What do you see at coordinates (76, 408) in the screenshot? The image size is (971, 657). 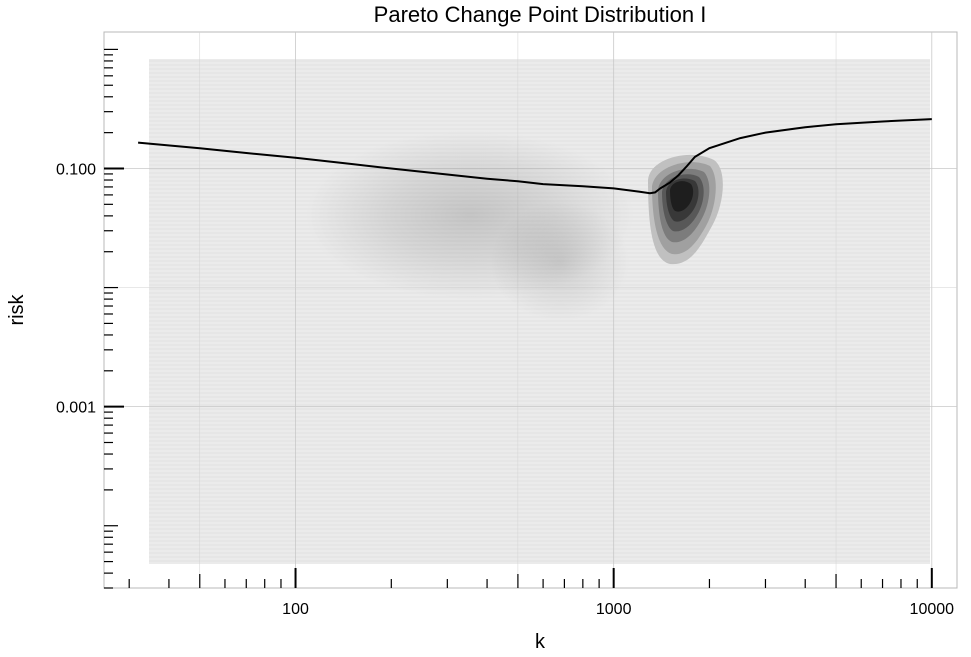 I see `y-tick-label: 0.001` at bounding box center [76, 408].